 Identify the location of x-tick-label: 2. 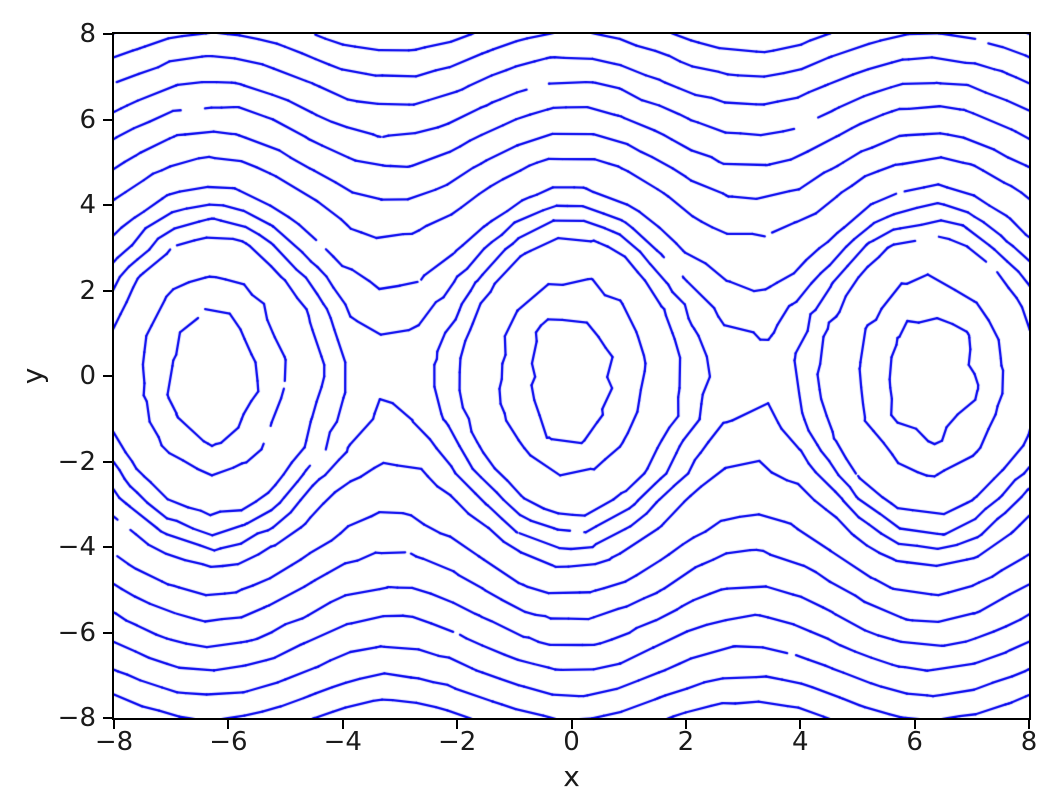
(686, 742).